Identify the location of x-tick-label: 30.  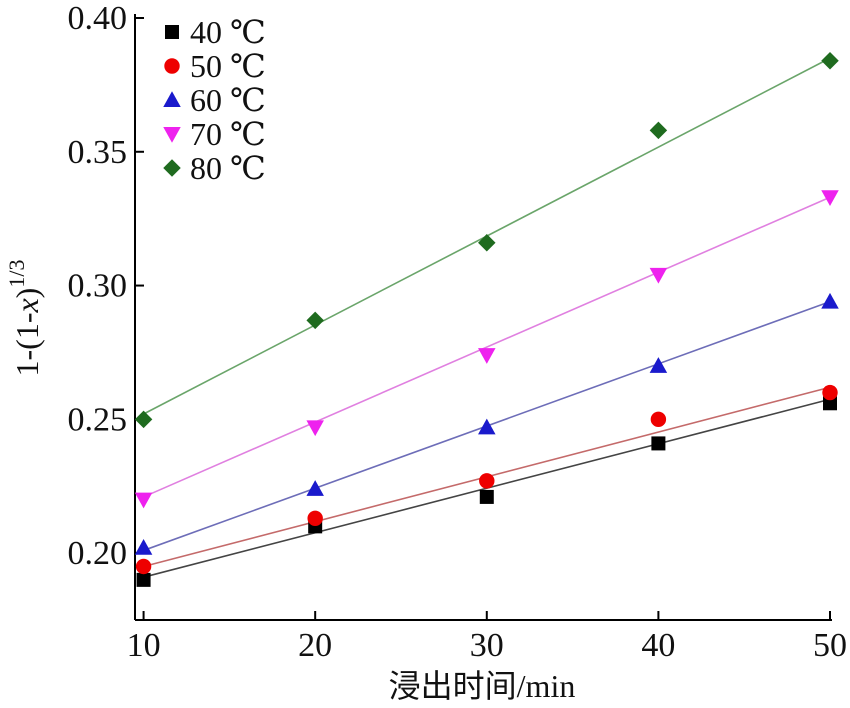
(487, 645).